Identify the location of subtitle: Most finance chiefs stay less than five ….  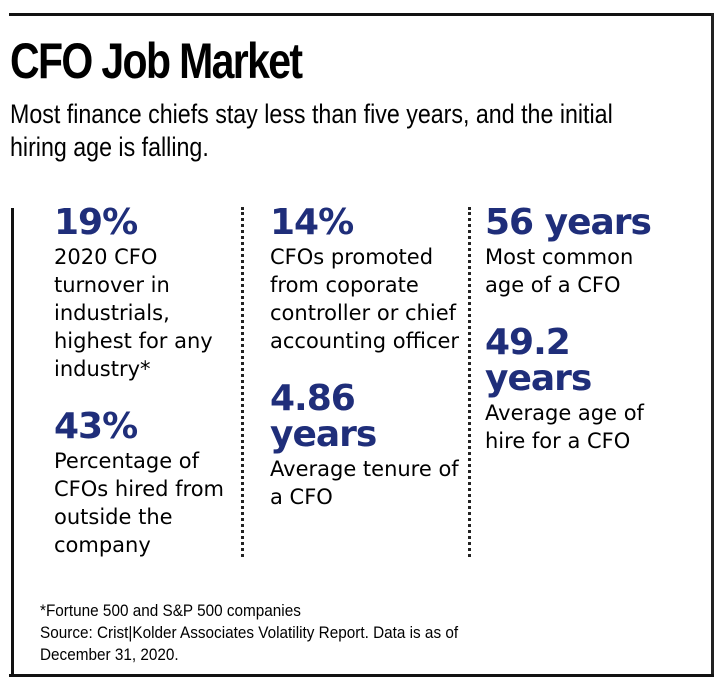
(311, 130).